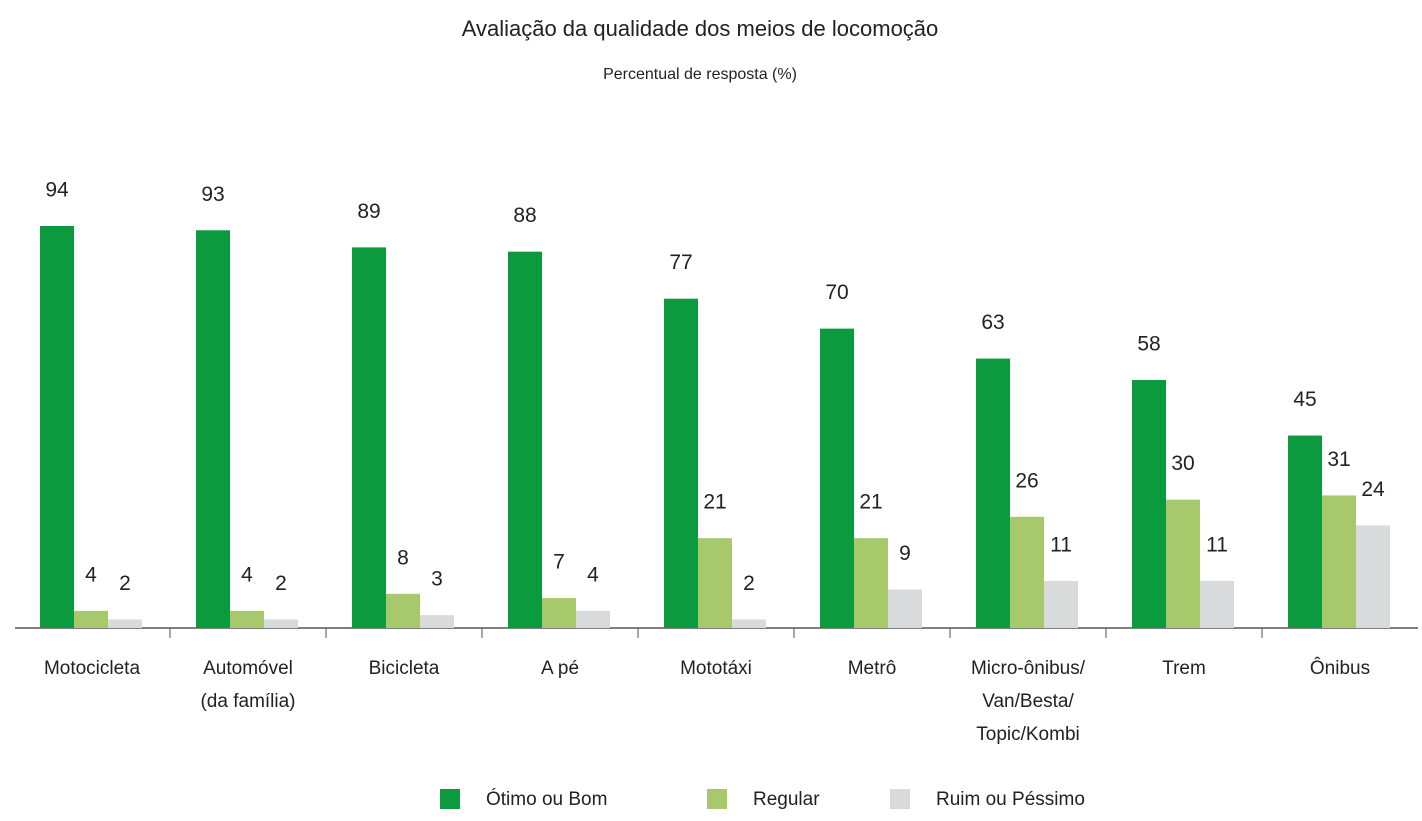  What do you see at coordinates (1338, 459) in the screenshot?
I see `value-label: 31` at bounding box center [1338, 459].